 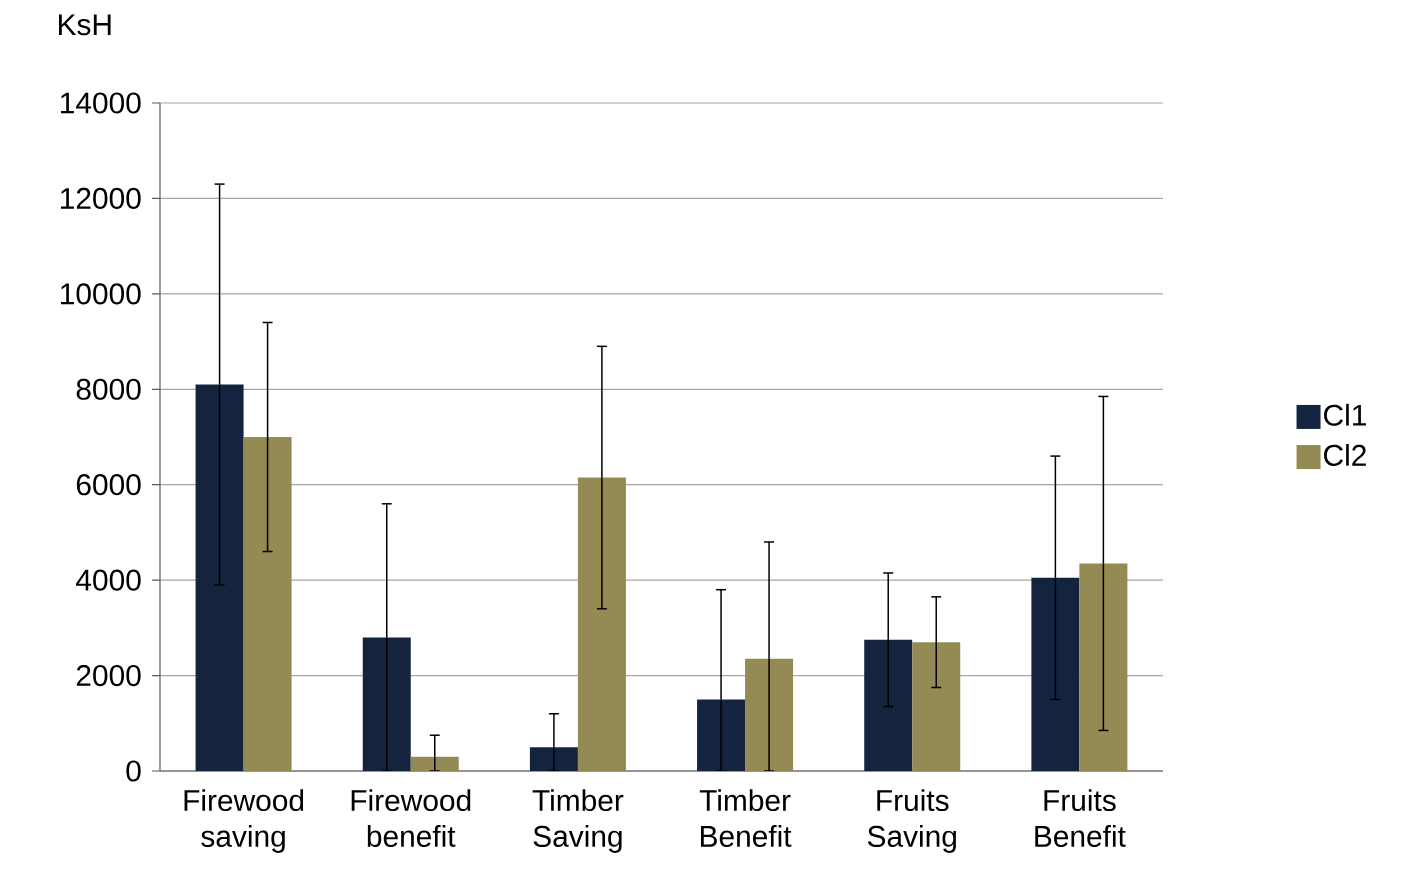 What do you see at coordinates (1345, 454) in the screenshot?
I see `legend-label: Cl2` at bounding box center [1345, 454].